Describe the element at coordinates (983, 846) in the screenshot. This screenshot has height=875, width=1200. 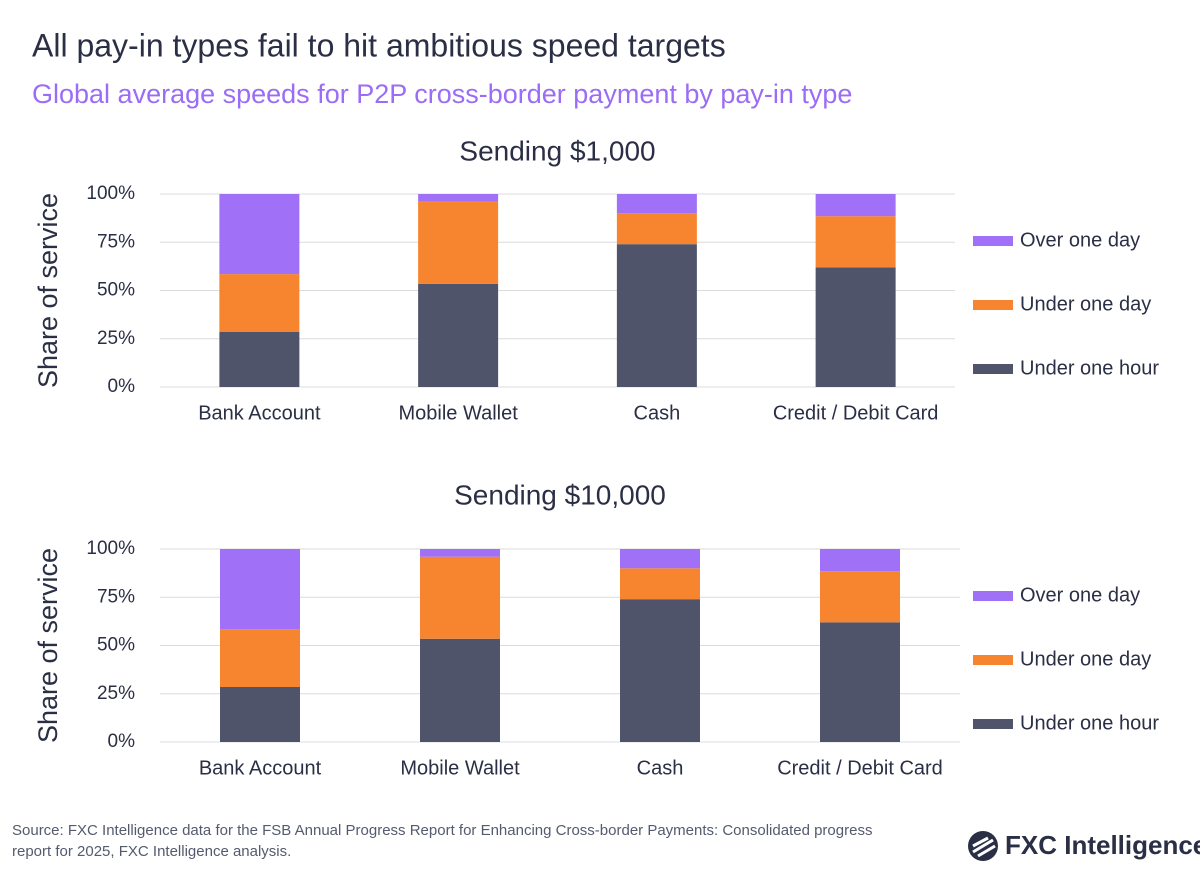
I see `logo-icon` at that location.